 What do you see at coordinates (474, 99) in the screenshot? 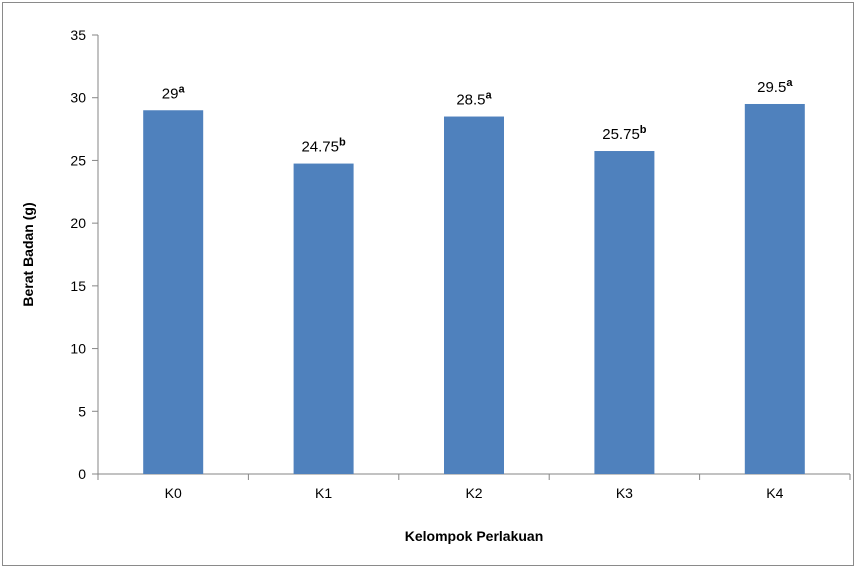
I see `data-label: 28.5a` at bounding box center [474, 99].